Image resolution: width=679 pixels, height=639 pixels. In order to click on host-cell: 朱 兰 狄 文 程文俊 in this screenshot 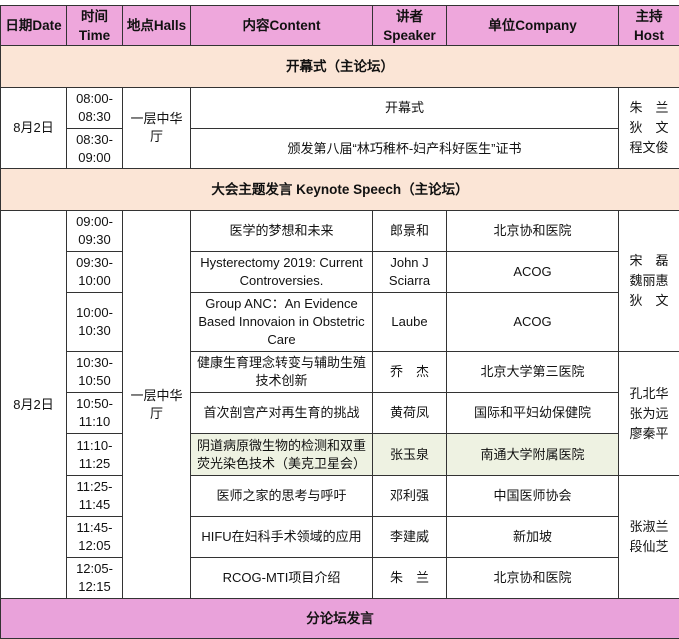, I will do `click(649, 128)`.